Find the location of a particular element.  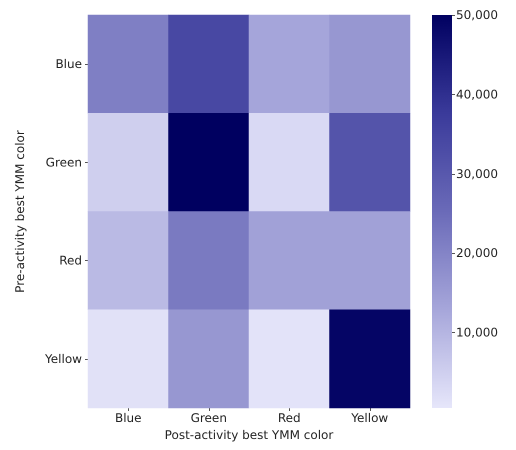

y-tick-label: Blue is located at coordinates (68, 64).